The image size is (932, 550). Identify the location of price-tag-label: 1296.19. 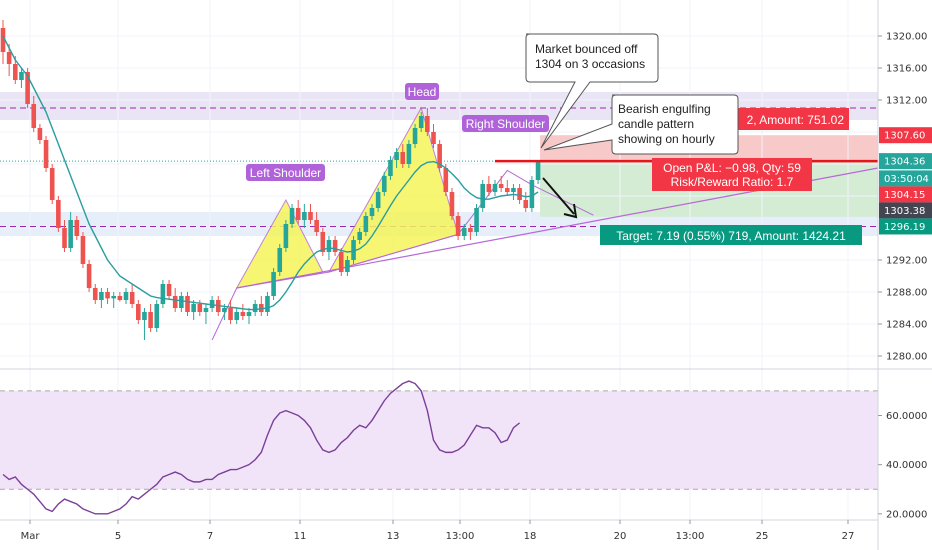
(904, 227).